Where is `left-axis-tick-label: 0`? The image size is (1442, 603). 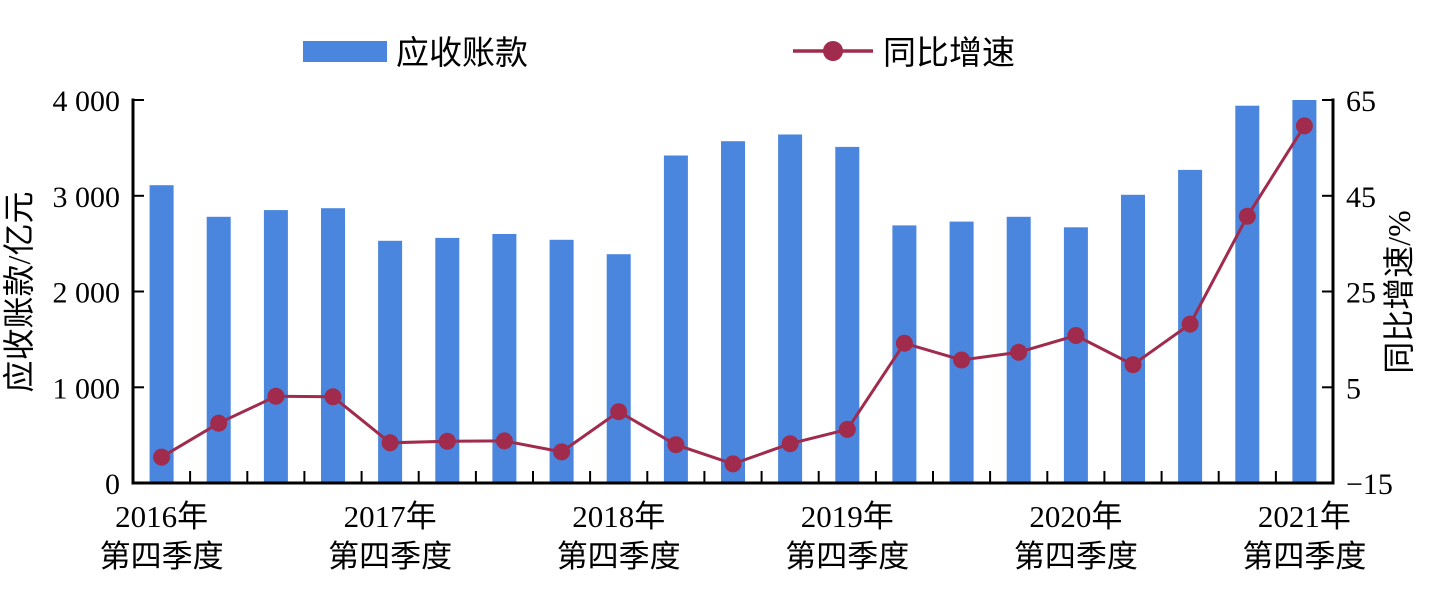 left-axis-tick-label: 0 is located at coordinates (112, 484).